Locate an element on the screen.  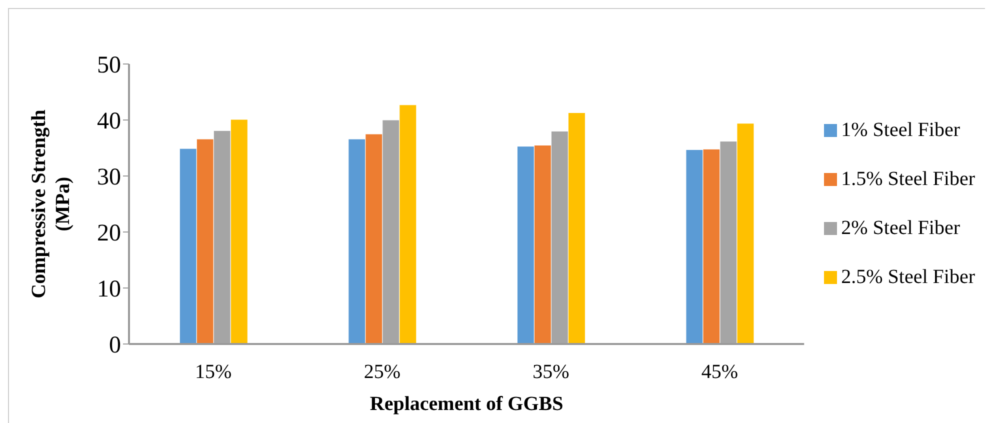
y-tick-label: 0 is located at coordinates (115, 345).